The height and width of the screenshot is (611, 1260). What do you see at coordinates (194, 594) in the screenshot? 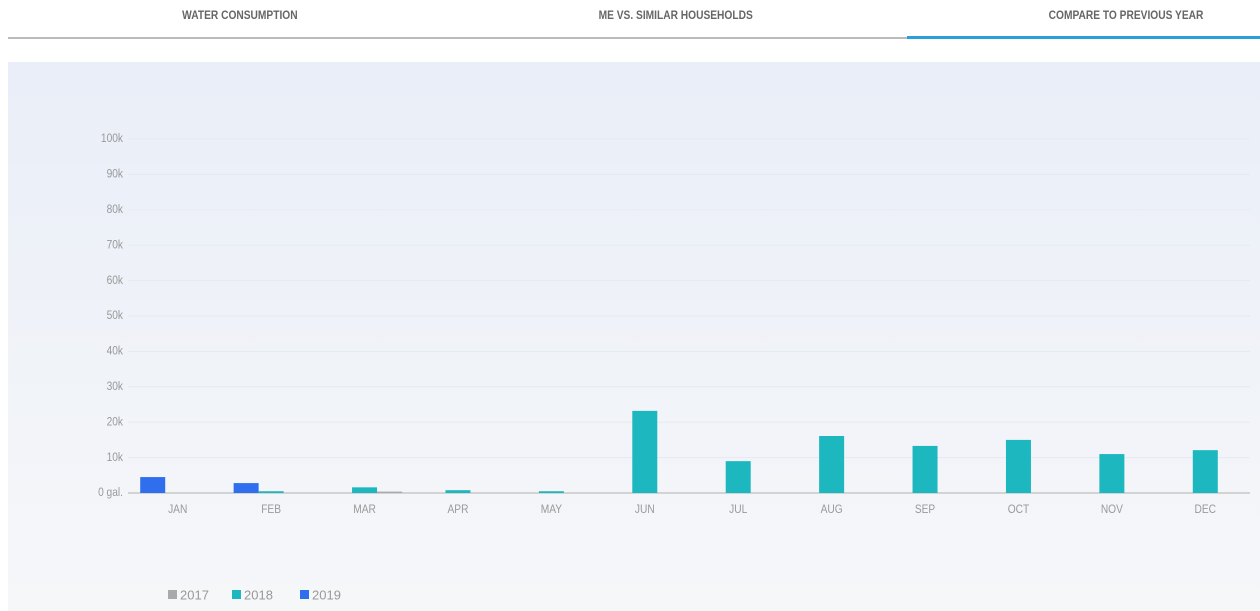
I see `legend-label: 2017` at bounding box center [194, 594].